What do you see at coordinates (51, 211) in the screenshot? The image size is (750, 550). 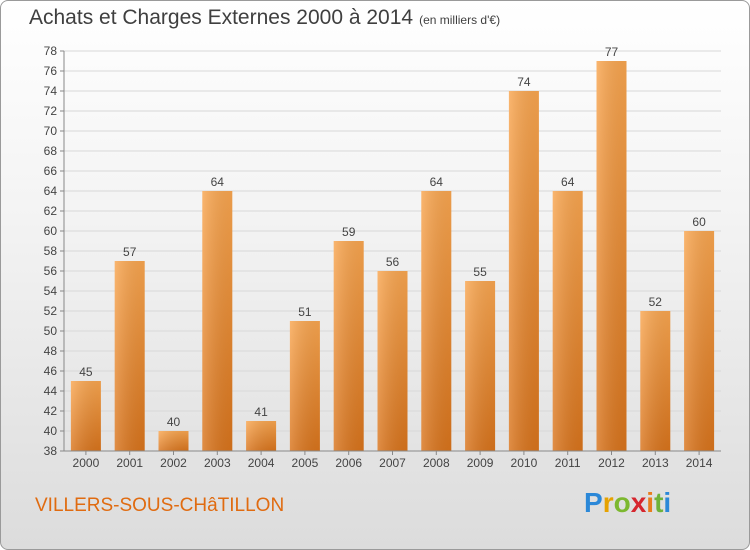 I see `y-tick-label: 62` at bounding box center [51, 211].